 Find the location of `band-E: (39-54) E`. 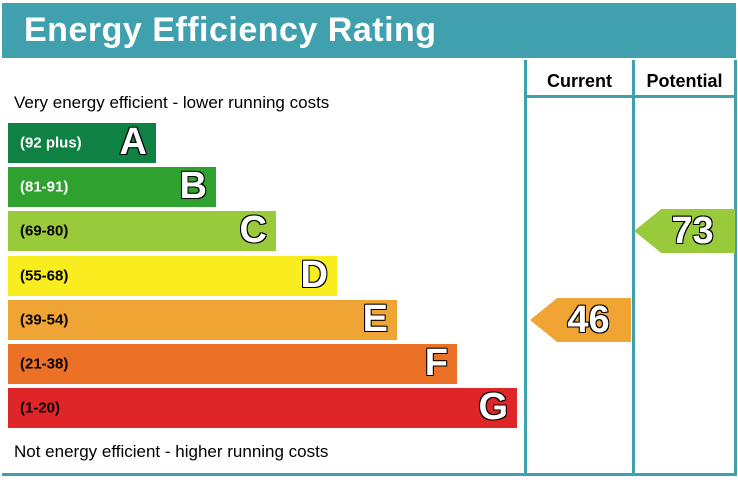

band-E: (39-54) E is located at coordinates (202, 318).